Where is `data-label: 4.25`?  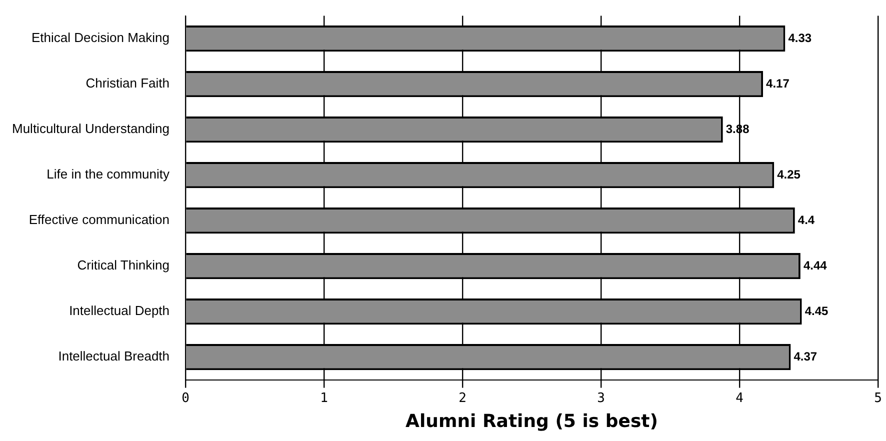 data-label: 4.25 is located at coordinates (789, 174).